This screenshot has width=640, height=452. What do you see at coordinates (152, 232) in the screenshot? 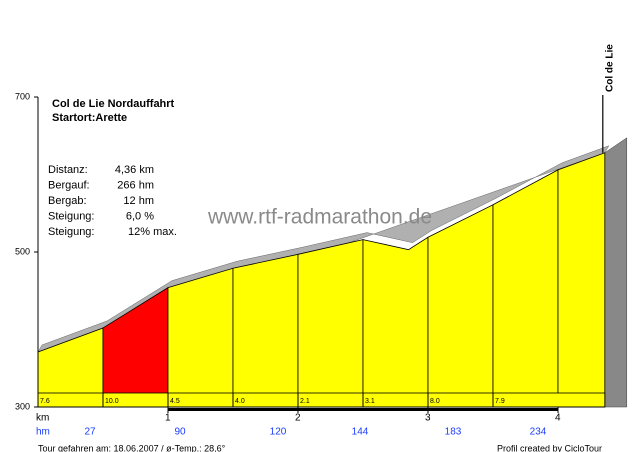
I see `info-value: 12% max.` at bounding box center [152, 232].